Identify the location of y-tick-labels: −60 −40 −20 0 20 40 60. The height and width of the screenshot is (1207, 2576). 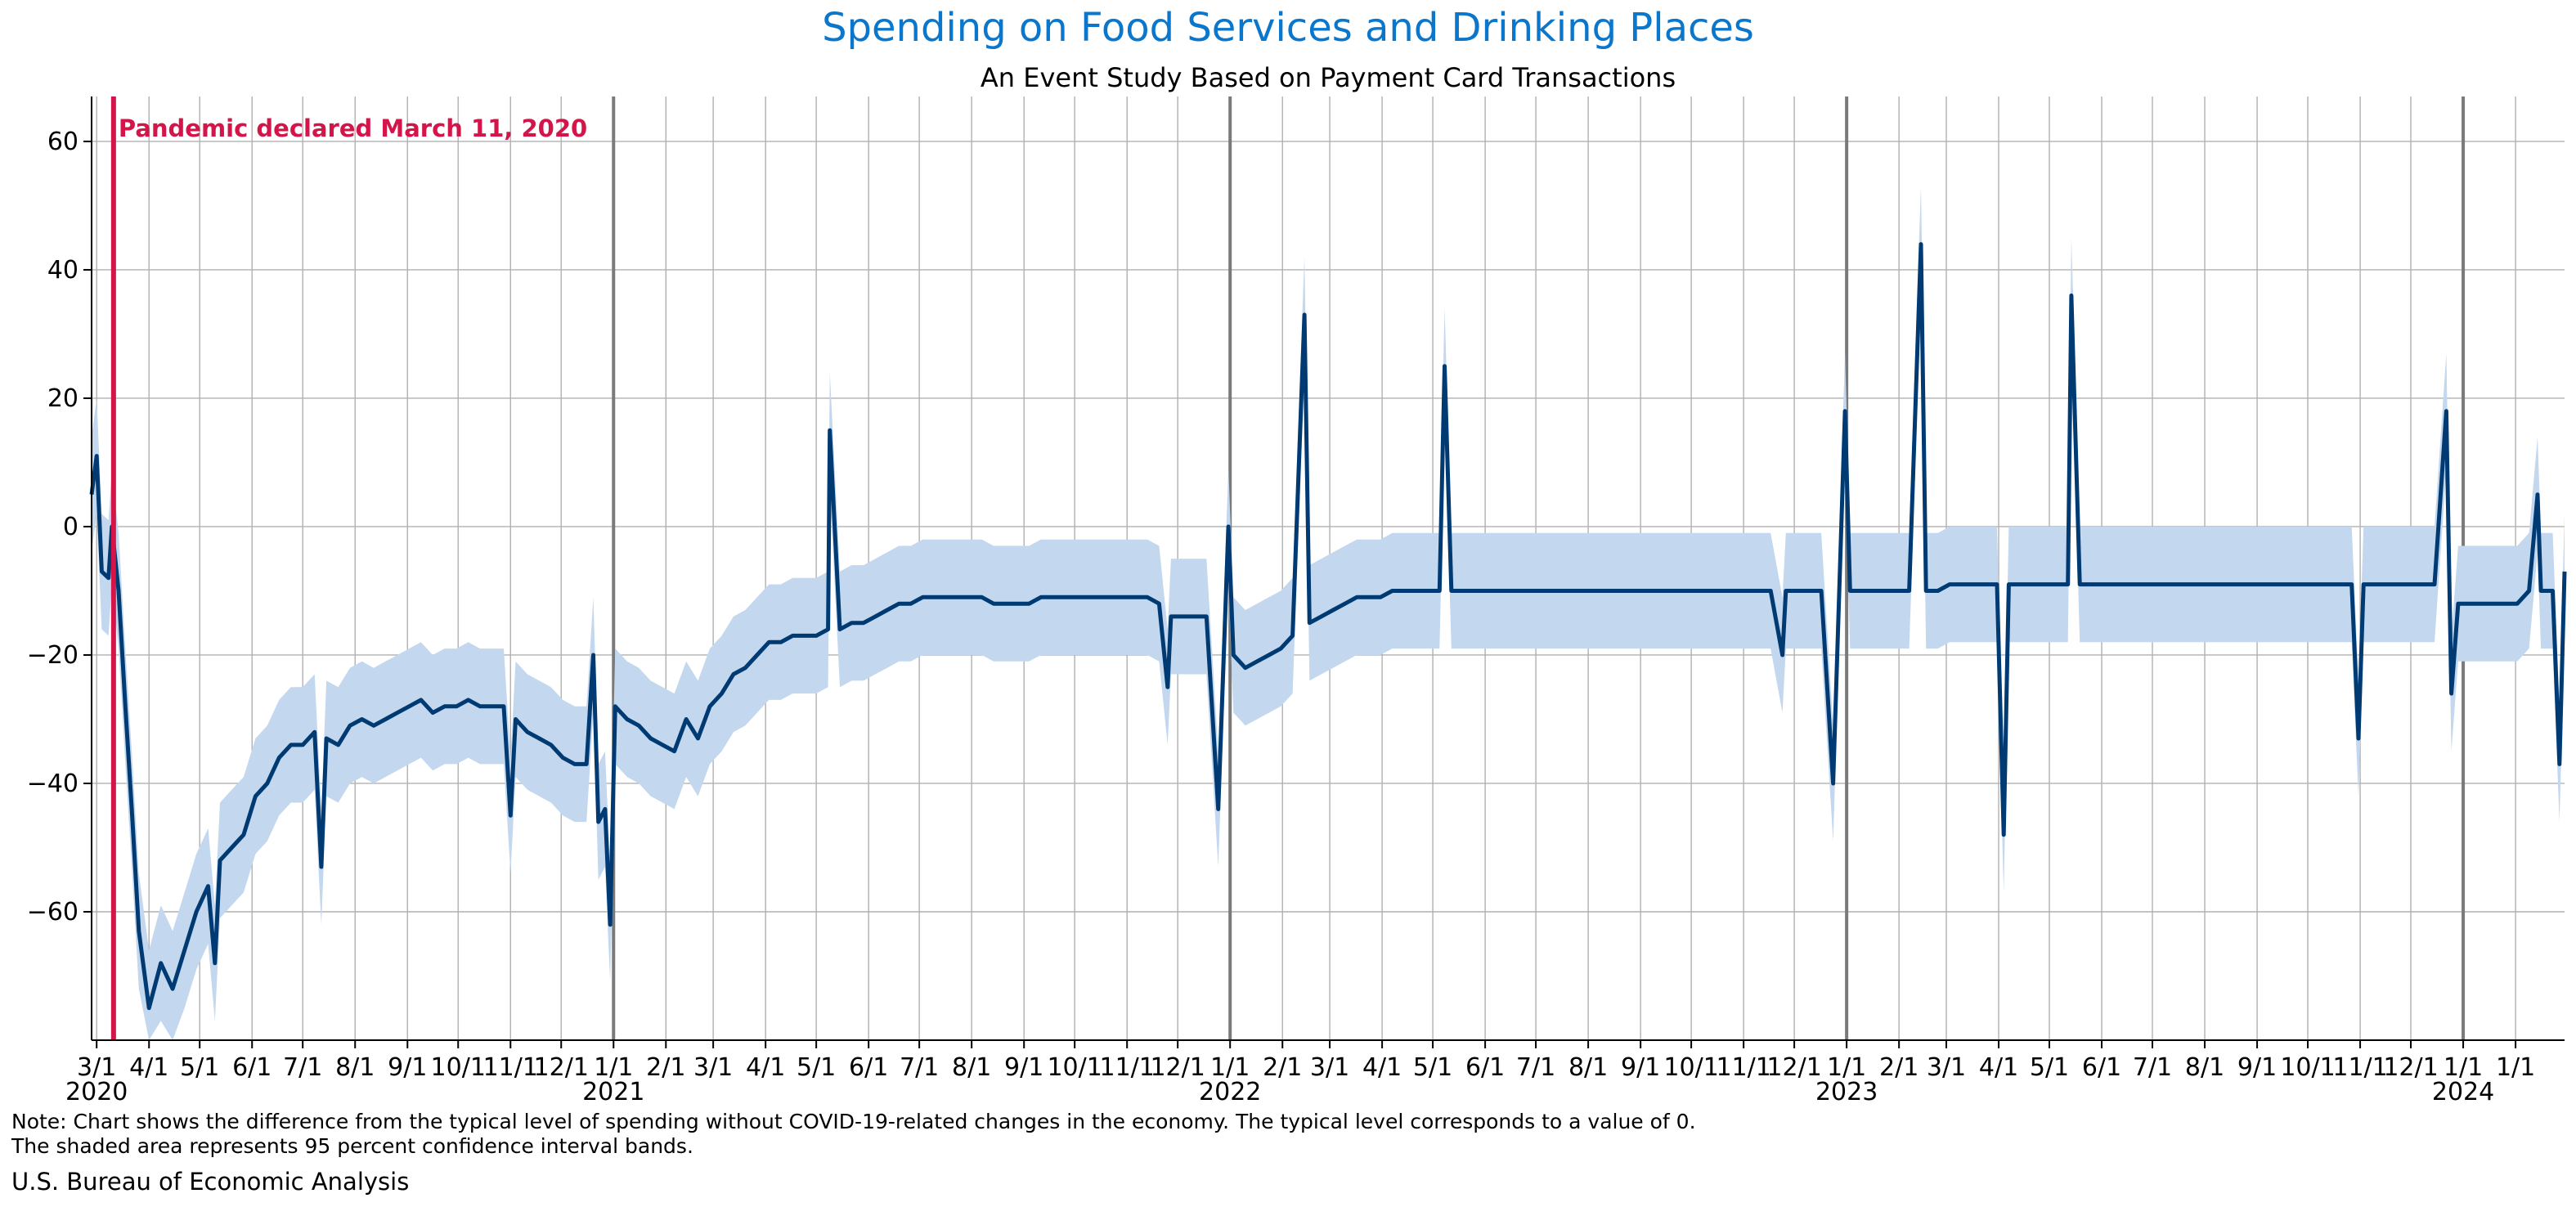
(53, 527).